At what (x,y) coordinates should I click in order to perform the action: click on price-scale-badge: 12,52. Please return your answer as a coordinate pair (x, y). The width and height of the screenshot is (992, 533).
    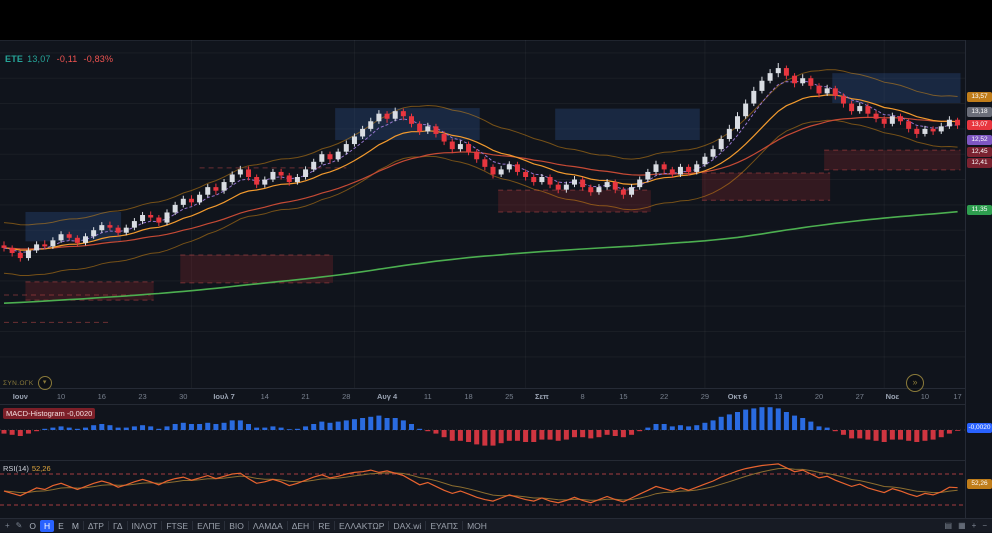
    Looking at the image, I should click on (979, 140).